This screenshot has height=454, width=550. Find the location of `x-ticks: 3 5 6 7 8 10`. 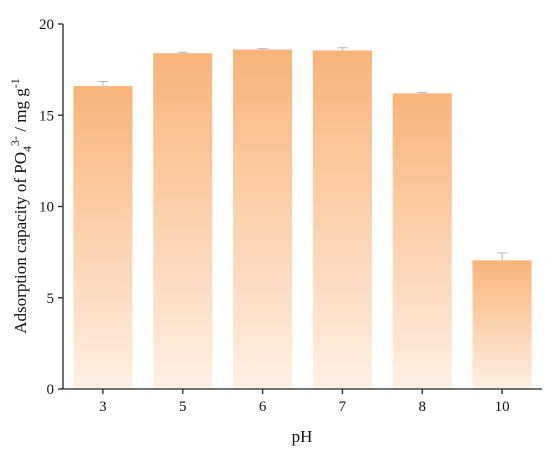

x-ticks: 3 5 6 7 8 10 is located at coordinates (304, 402).